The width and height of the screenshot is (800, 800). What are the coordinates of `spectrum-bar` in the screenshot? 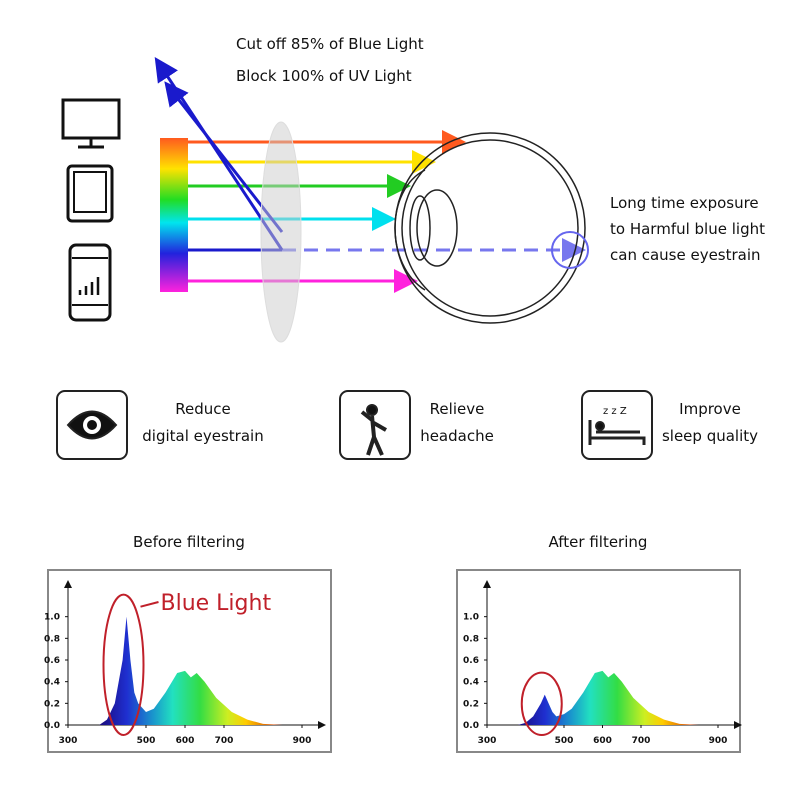 It's located at (174, 215).